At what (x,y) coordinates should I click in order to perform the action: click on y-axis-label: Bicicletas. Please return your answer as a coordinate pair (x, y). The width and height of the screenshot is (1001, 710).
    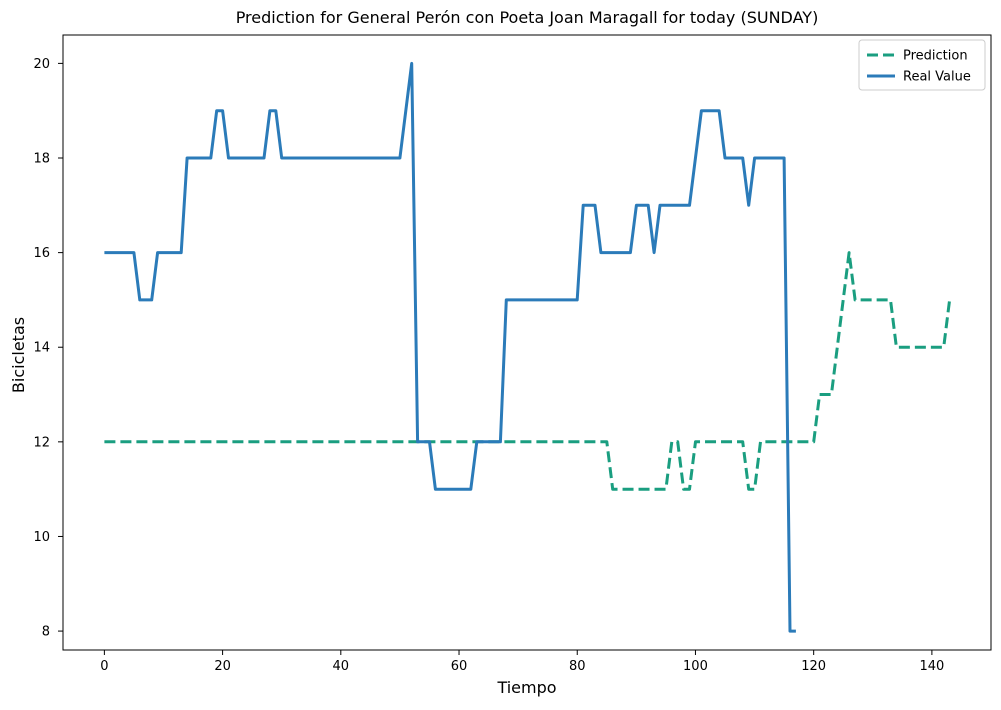
    Looking at the image, I should click on (18, 355).